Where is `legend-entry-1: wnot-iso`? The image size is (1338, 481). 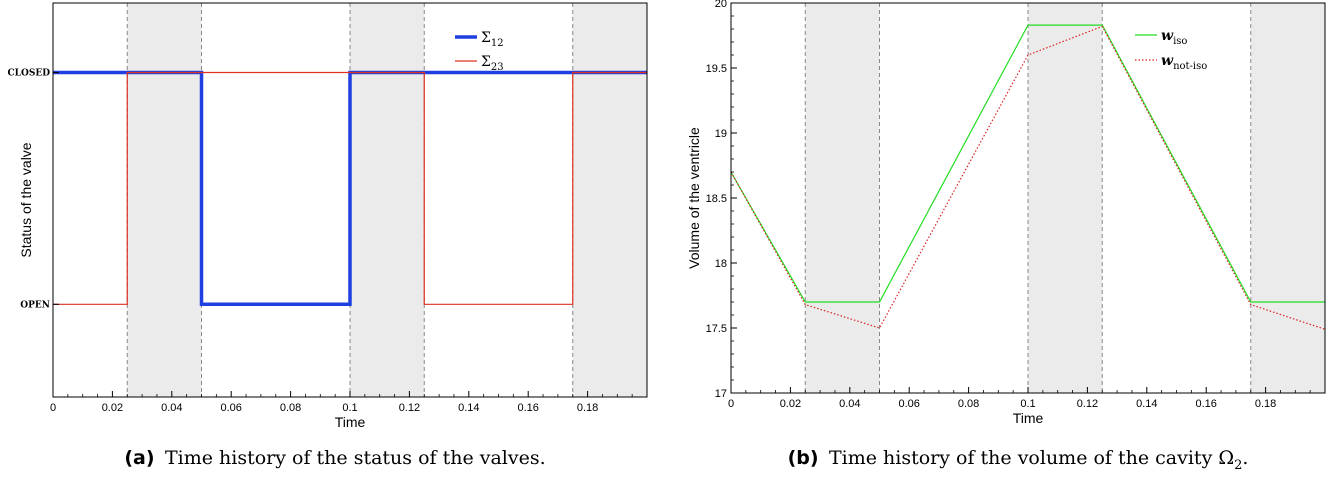 legend-entry-1: wnot-iso is located at coordinates (1184, 62).